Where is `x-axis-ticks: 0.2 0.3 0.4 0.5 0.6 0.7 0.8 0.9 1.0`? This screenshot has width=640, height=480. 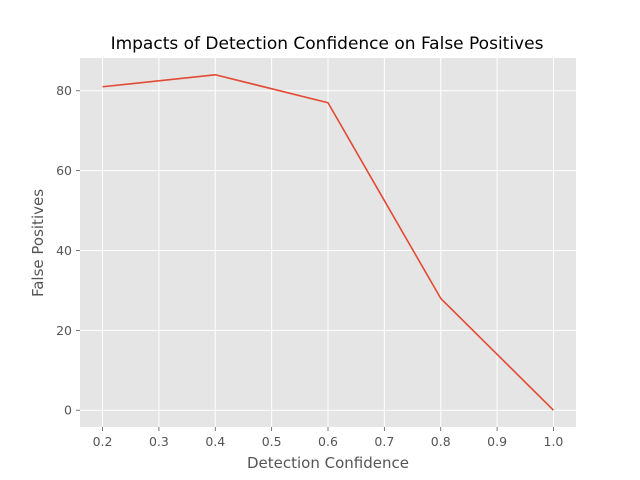 x-axis-ticks: 0.2 0.3 0.4 0.5 0.6 0.7 0.8 0.9 1.0 is located at coordinates (328, 438).